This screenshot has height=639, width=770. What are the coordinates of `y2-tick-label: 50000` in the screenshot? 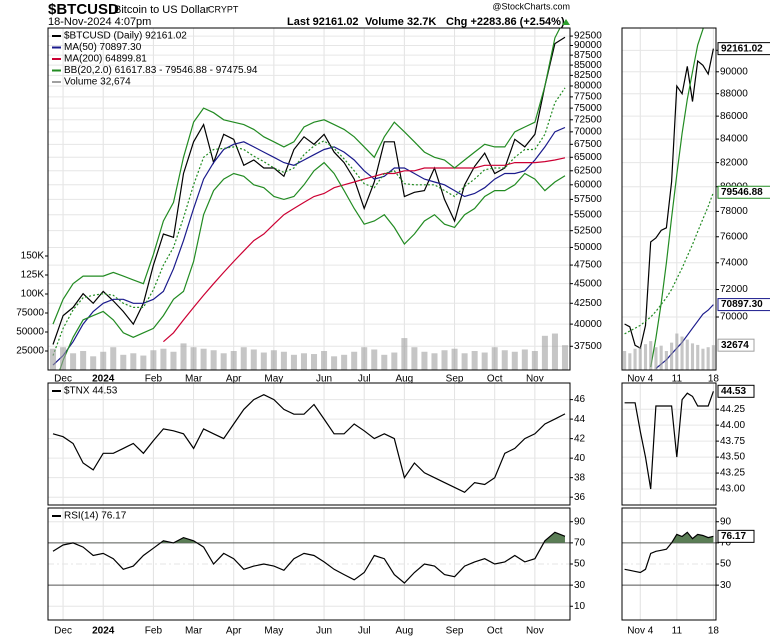 It's located at (30, 332).